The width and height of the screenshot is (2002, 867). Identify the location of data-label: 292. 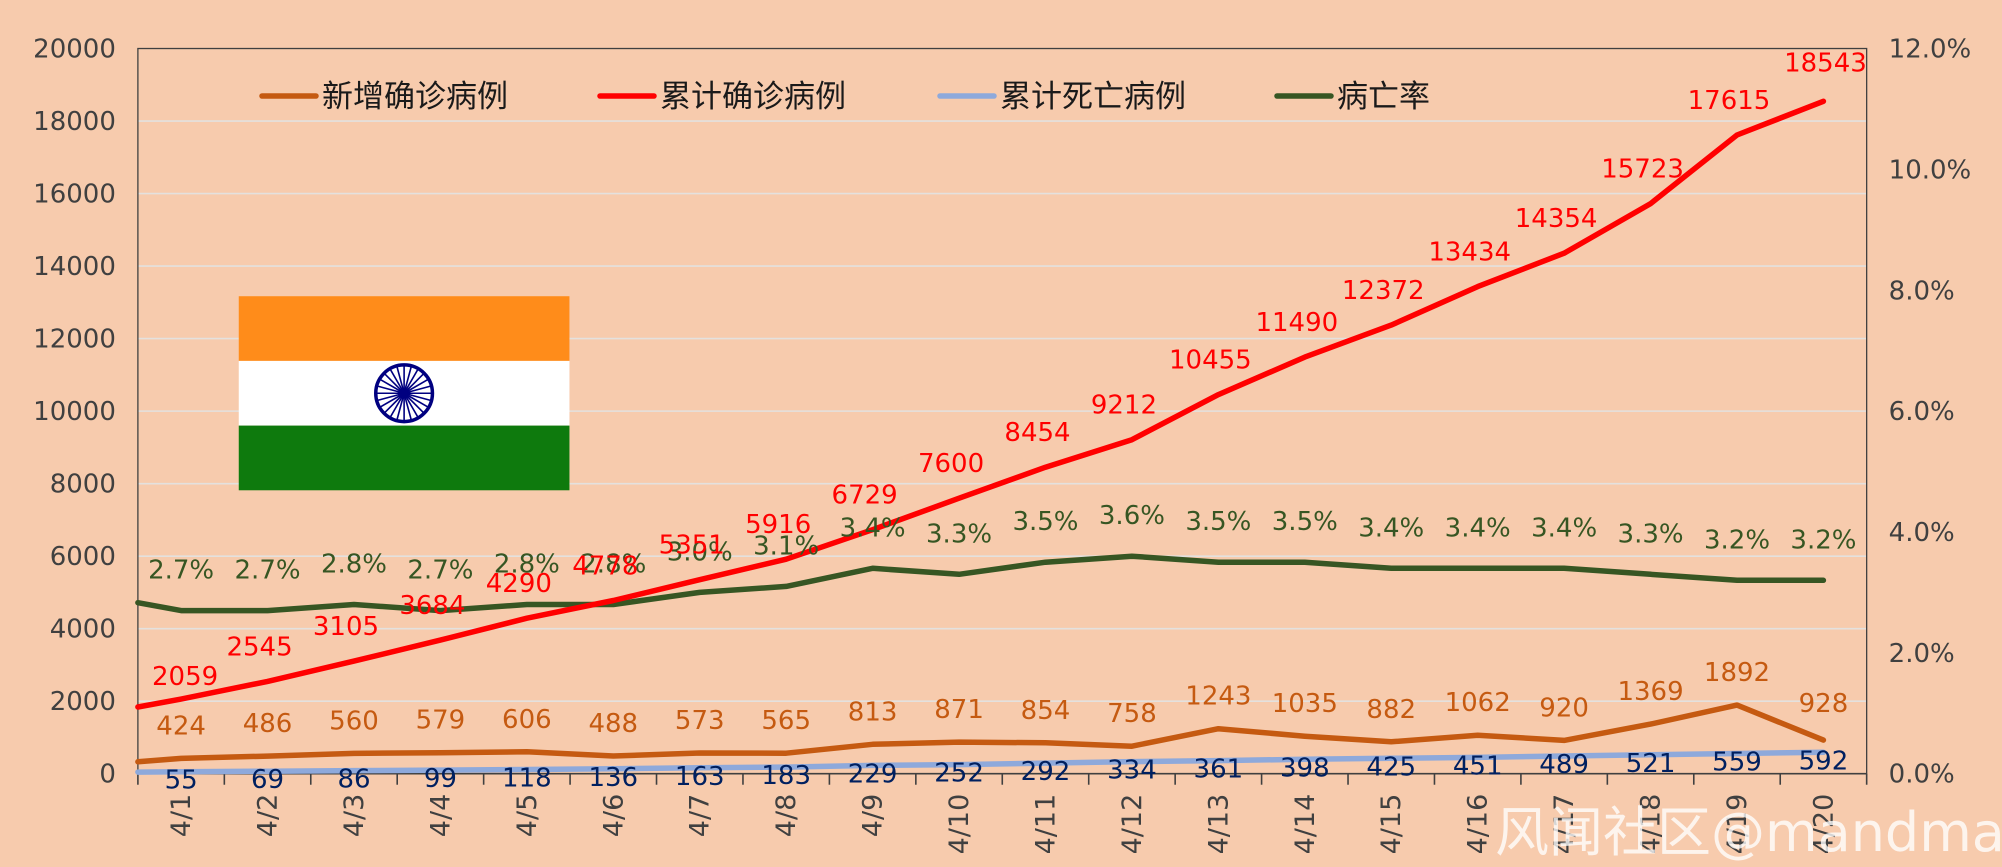
(1046, 772).